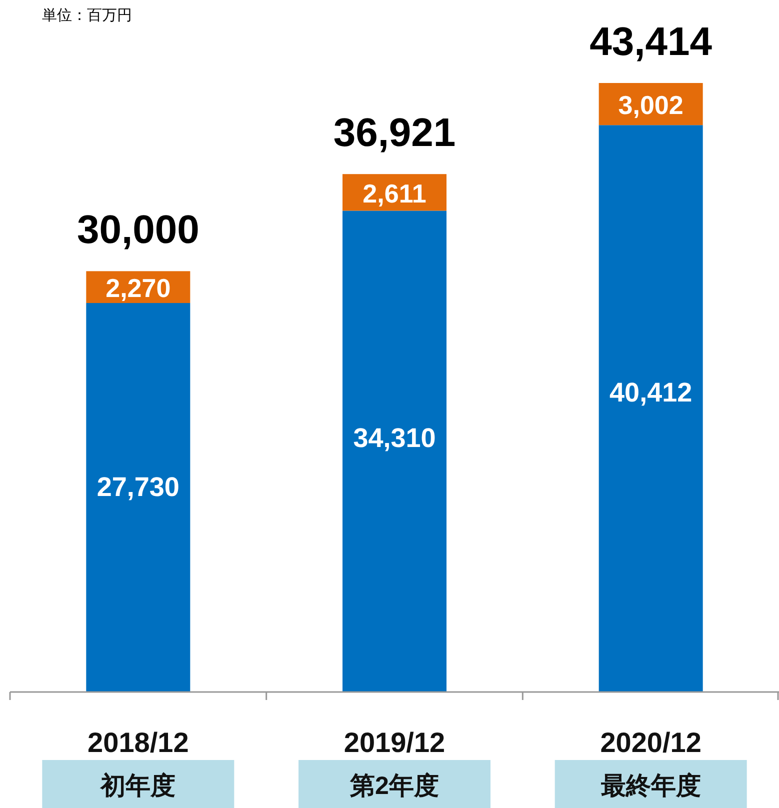 Image resolution: width=779 pixels, height=808 pixels. What do you see at coordinates (138, 487) in the screenshot?
I see `data-label: 27,730` at bounding box center [138, 487].